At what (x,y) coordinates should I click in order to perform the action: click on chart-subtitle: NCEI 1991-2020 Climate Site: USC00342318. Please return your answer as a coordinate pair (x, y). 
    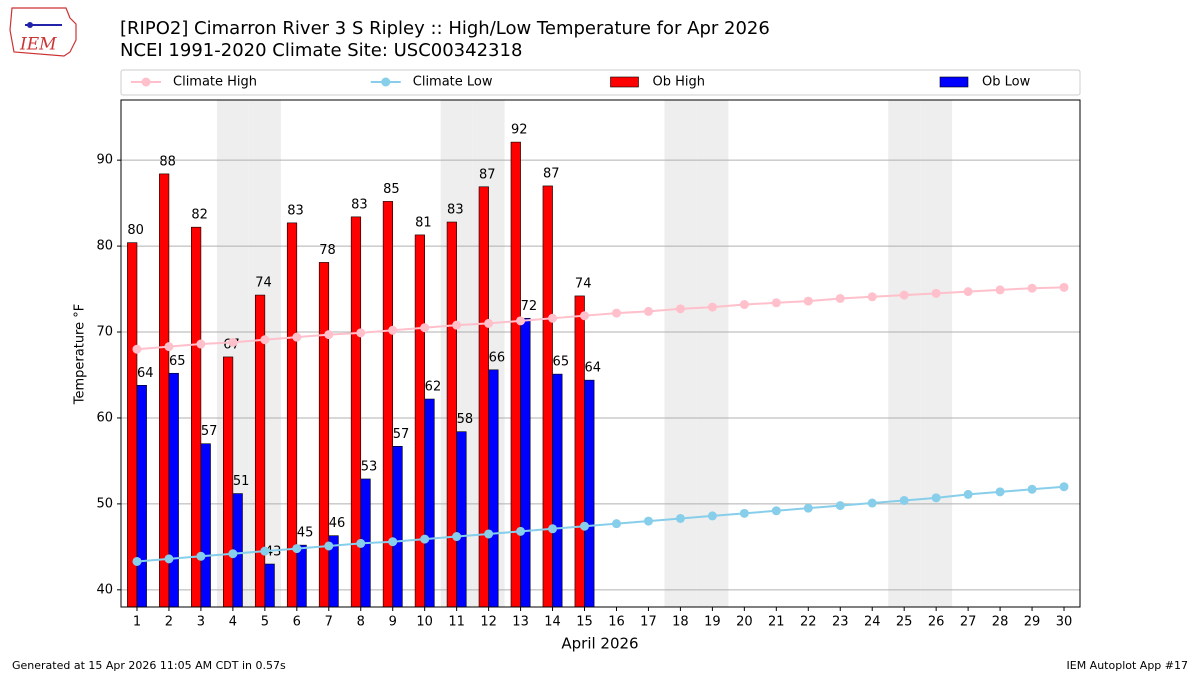
    Looking at the image, I should click on (321, 50).